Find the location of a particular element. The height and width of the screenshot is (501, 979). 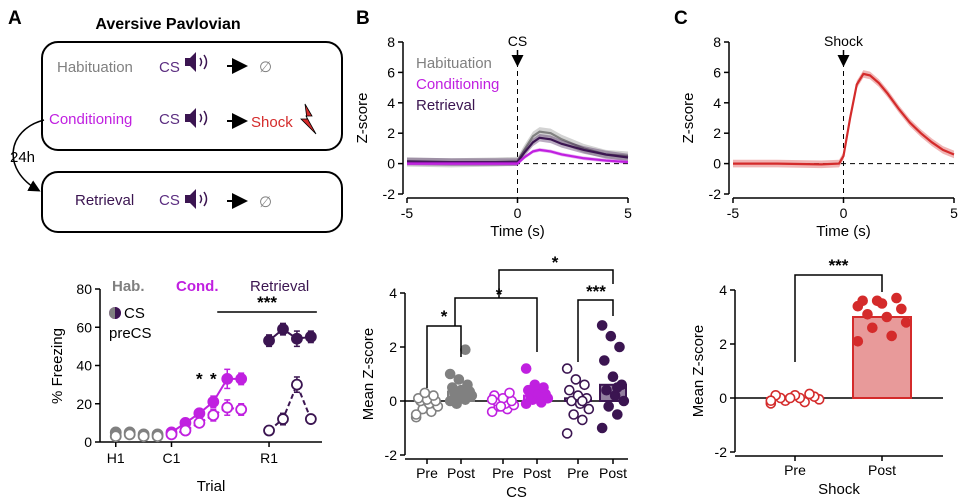

significance-star: *** is located at coordinates (839, 265).